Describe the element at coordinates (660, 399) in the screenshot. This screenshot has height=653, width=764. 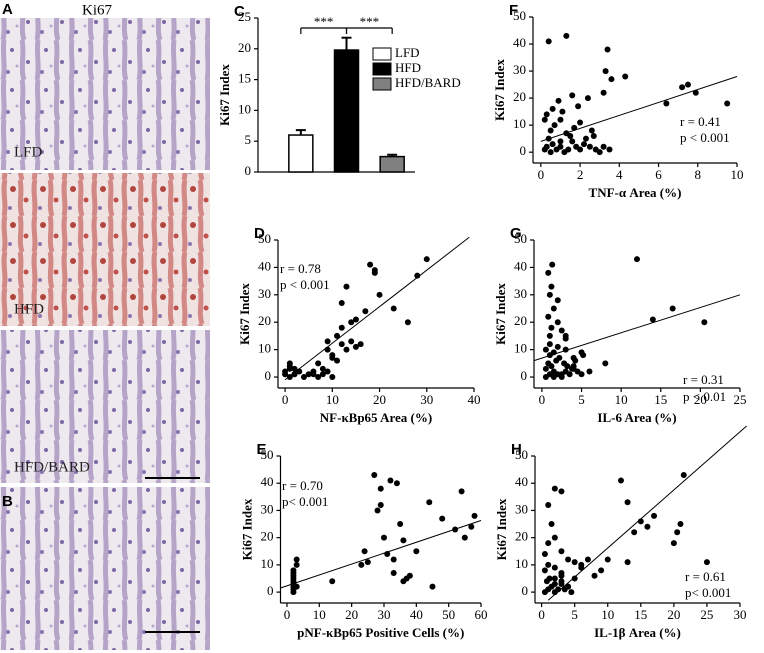
I see `x-tick-label: 15` at that location.